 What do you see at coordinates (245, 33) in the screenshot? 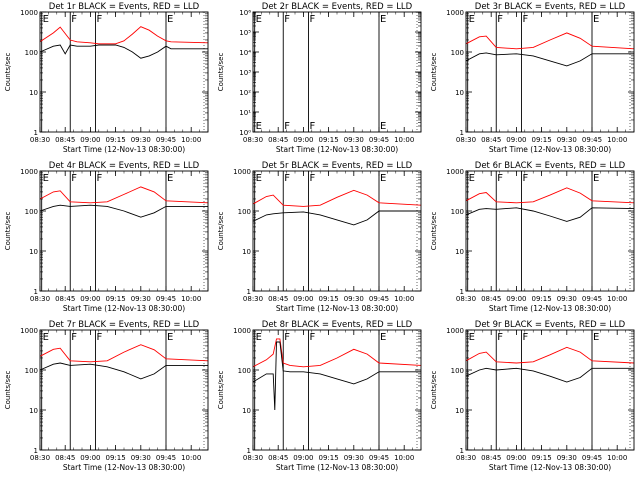
I see `y-tick-label: 10⁵` at bounding box center [245, 33].